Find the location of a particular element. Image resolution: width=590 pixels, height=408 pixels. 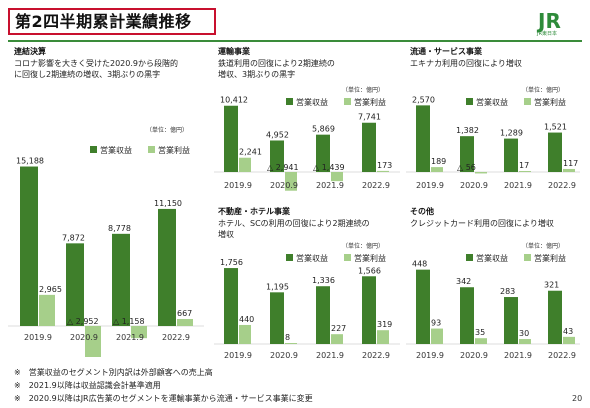

data-label-revenue: 2,570 is located at coordinates (423, 99).